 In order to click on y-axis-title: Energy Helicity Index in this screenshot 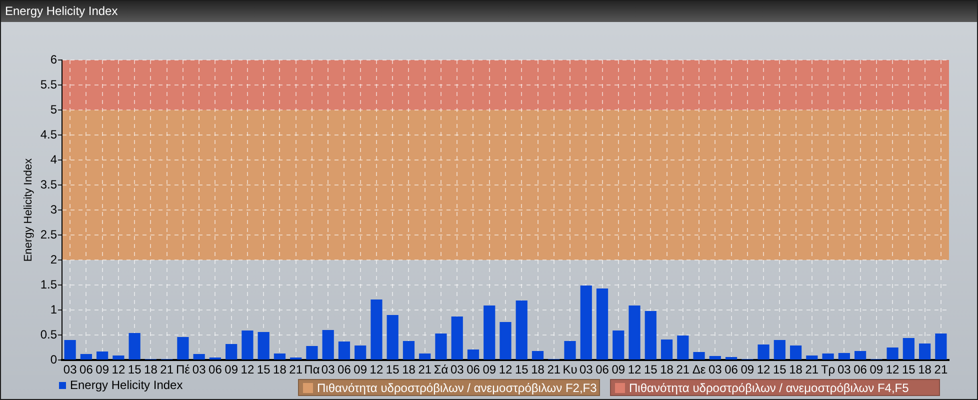, I will do `click(28, 210)`.